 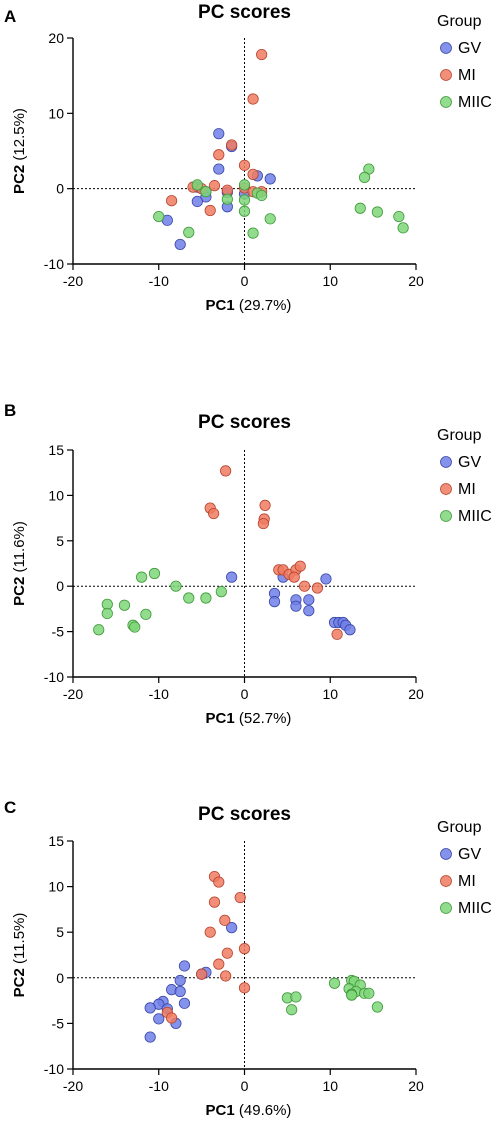 What do you see at coordinates (56, 841) in the screenshot?
I see `y-tick-label: 15` at bounding box center [56, 841].